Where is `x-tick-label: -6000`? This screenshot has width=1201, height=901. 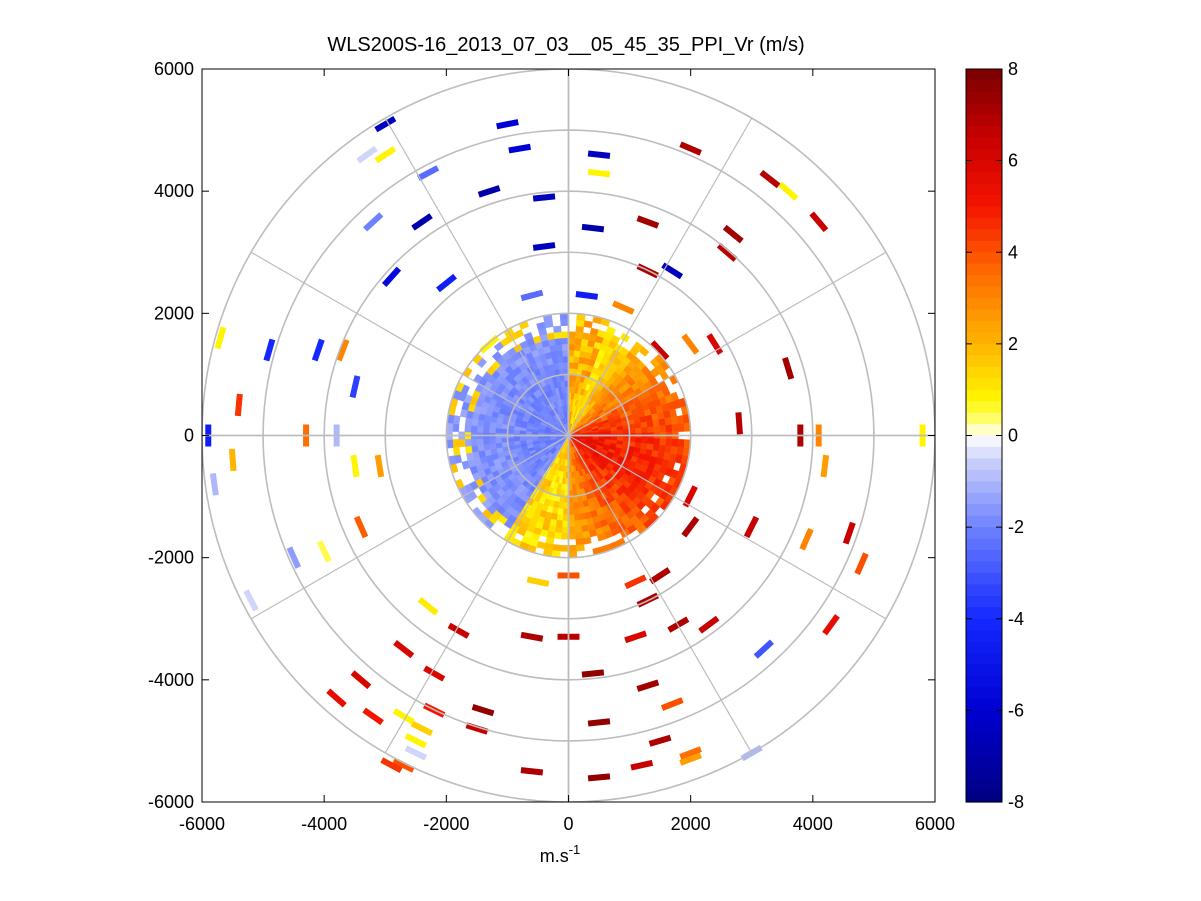 x-tick-label: -6000 is located at coordinates (202, 824).